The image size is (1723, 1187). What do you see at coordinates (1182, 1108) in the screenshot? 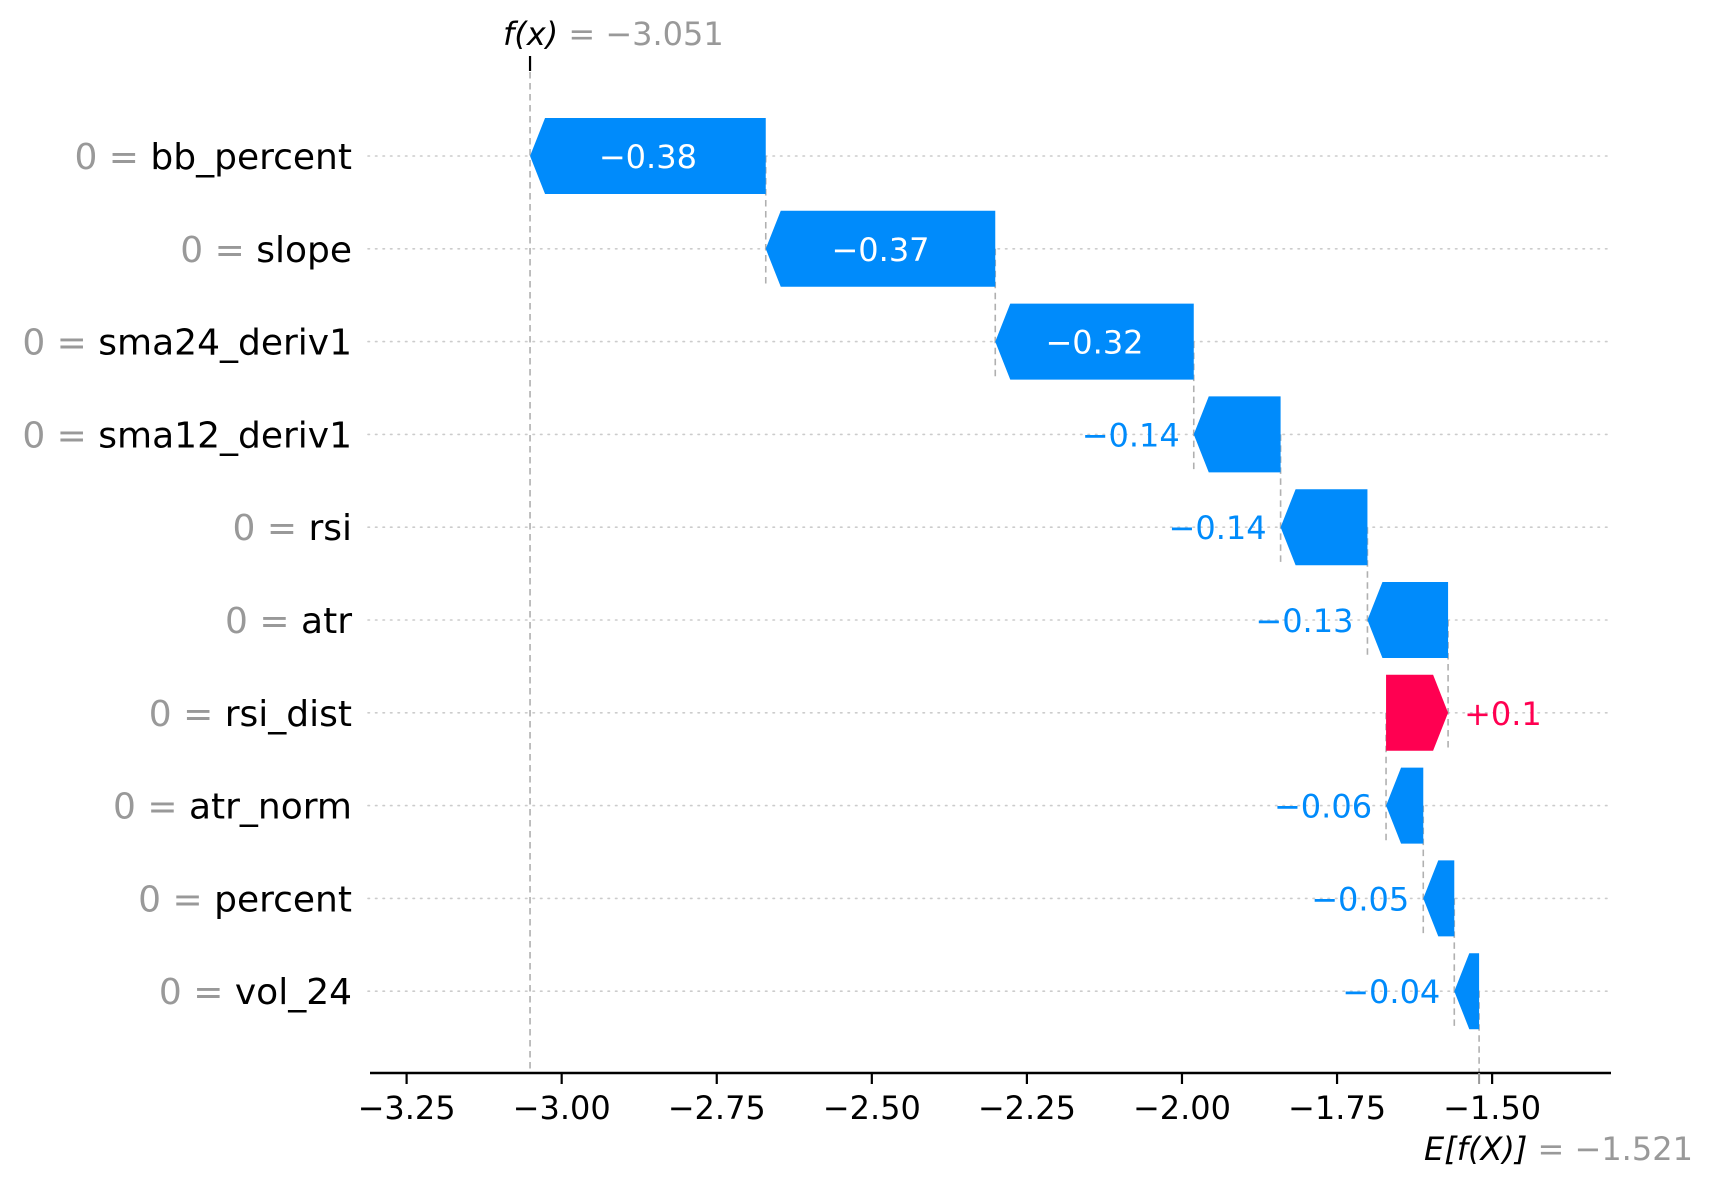
I see `x-tick-label: −2.00` at bounding box center [1182, 1108].